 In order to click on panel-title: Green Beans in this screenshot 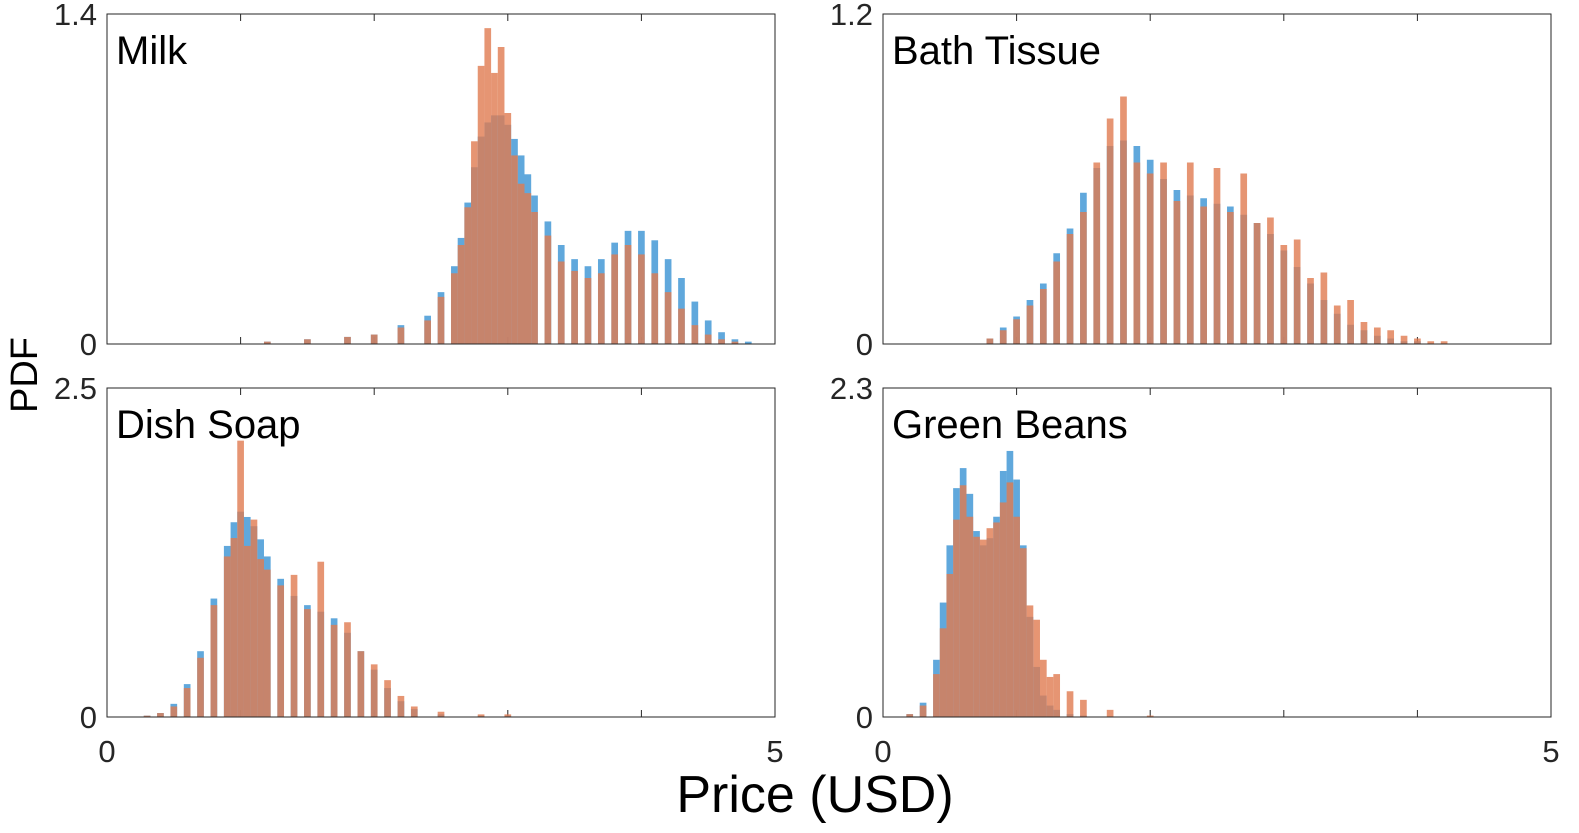, I will do `click(1010, 425)`.